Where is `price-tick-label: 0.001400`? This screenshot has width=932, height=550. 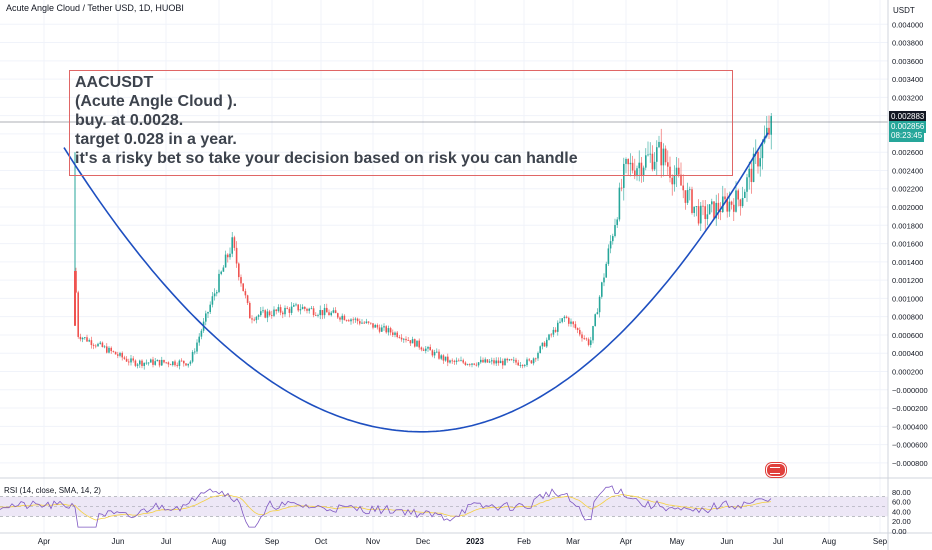
price-tick-label: 0.001400 is located at coordinates (907, 262).